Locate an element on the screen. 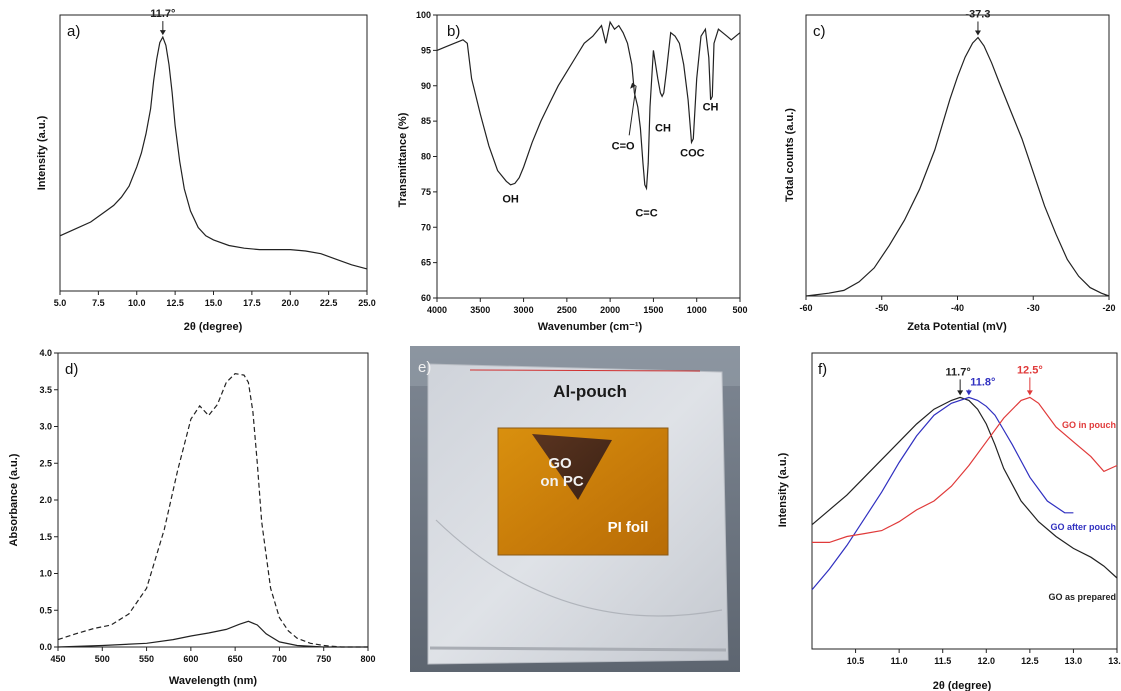  panel-c-annotation-arrowhead is located at coordinates (977, 33).